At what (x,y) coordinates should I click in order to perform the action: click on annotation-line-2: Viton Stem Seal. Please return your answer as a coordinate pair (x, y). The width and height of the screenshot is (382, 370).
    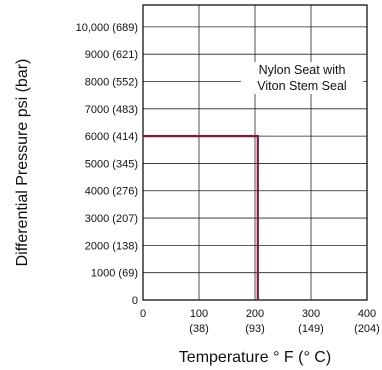
    Looking at the image, I should click on (301, 86).